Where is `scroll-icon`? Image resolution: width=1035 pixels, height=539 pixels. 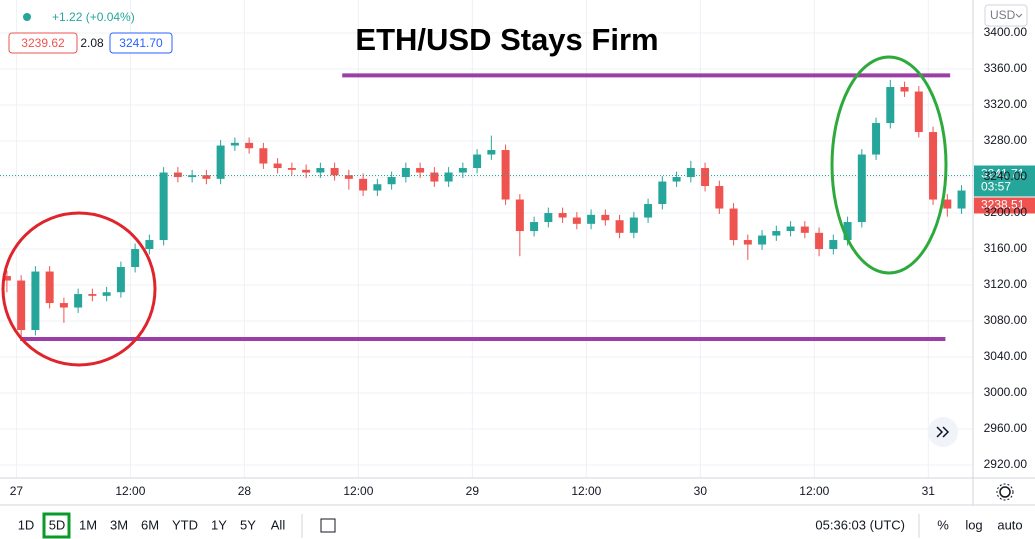 scroll-icon is located at coordinates (943, 432).